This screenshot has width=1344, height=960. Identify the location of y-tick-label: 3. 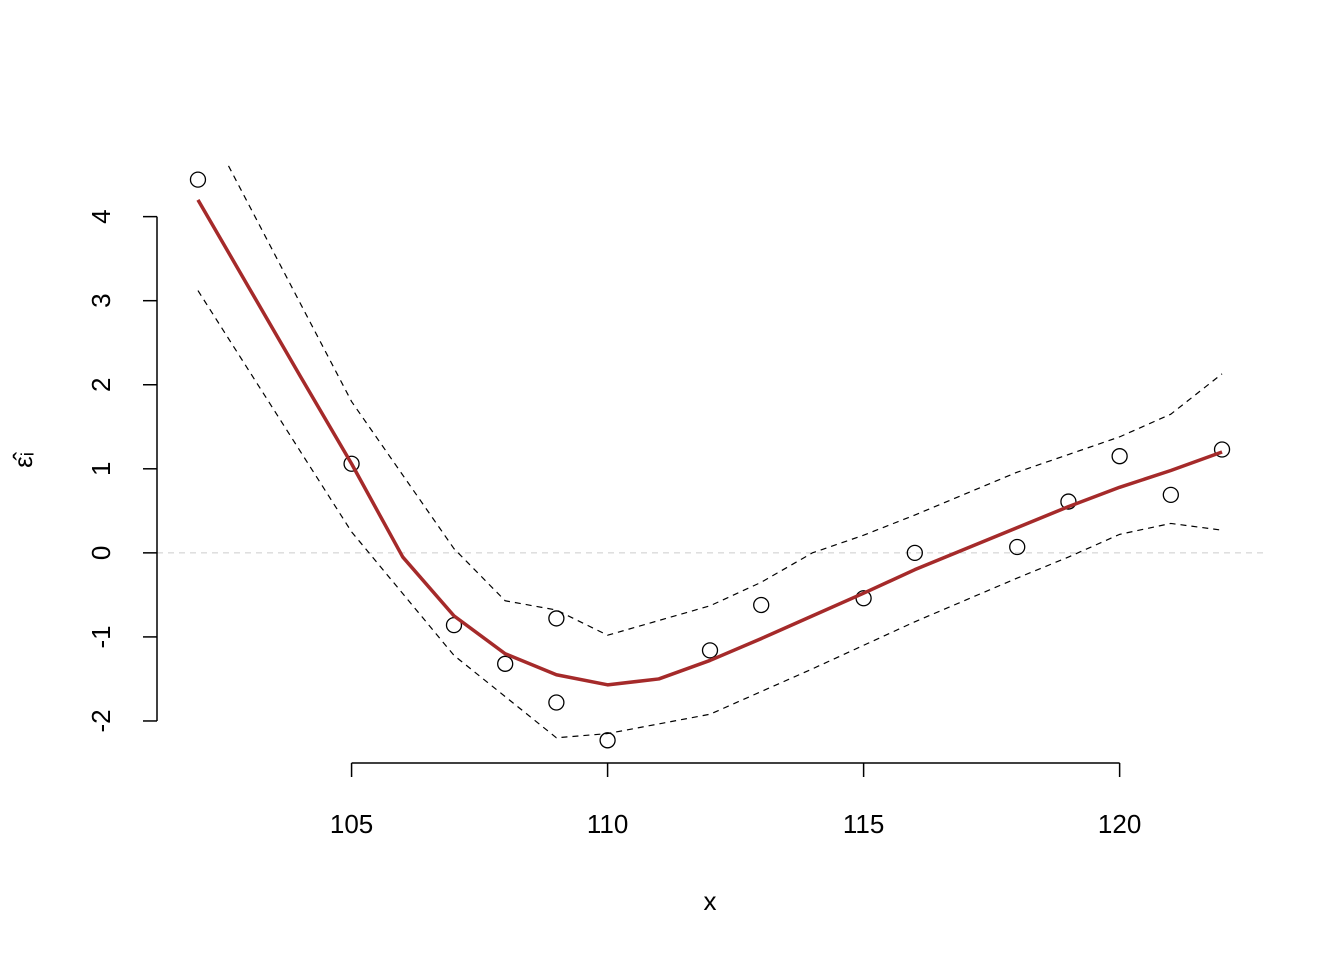
(101, 300).